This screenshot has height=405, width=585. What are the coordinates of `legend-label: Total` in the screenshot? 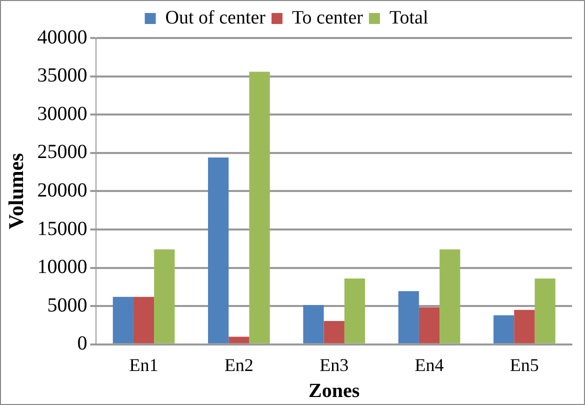 It's located at (408, 17).